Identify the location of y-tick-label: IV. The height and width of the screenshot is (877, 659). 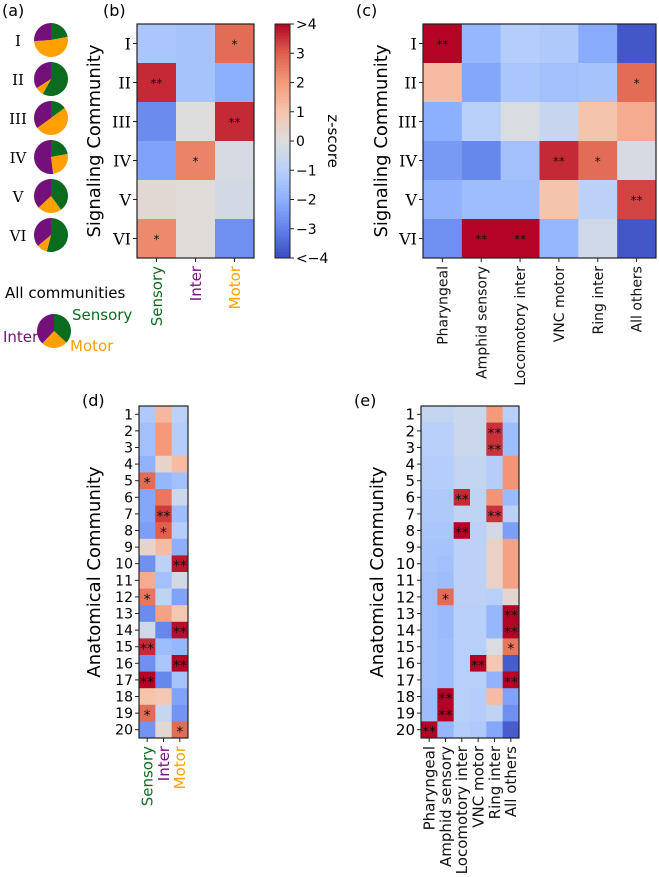
(408, 160).